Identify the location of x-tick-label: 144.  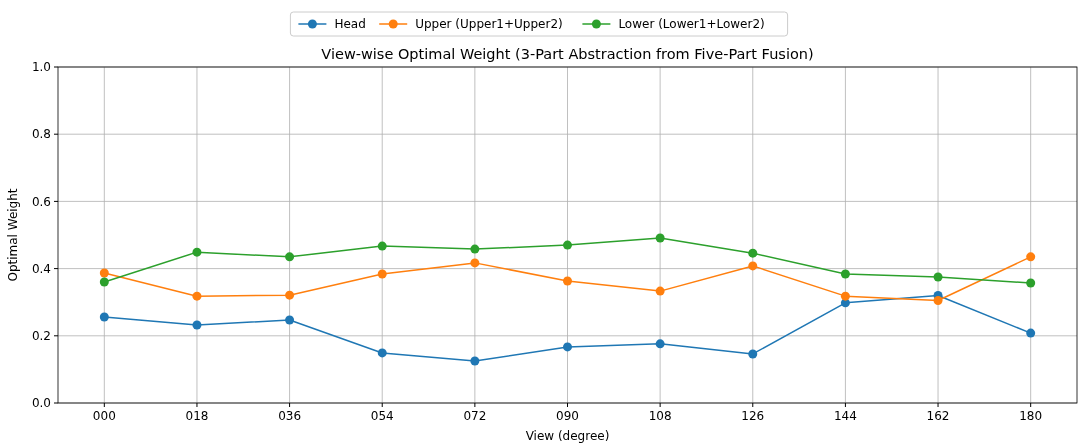
(845, 416).